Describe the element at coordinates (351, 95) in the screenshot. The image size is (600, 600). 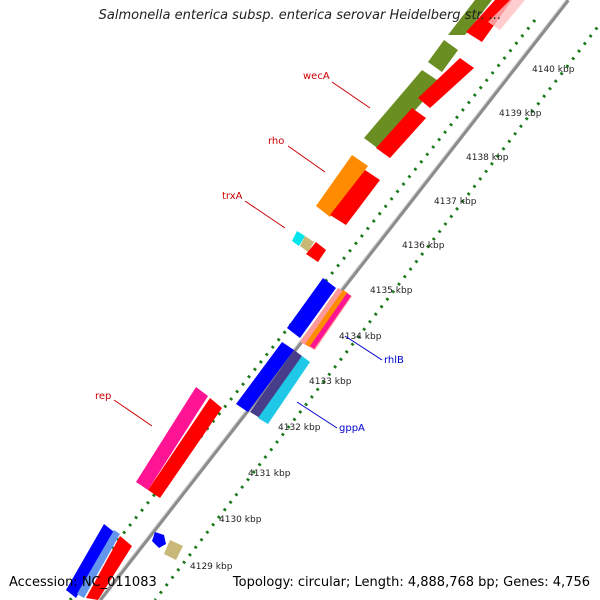
I see `leader-wecA` at that location.